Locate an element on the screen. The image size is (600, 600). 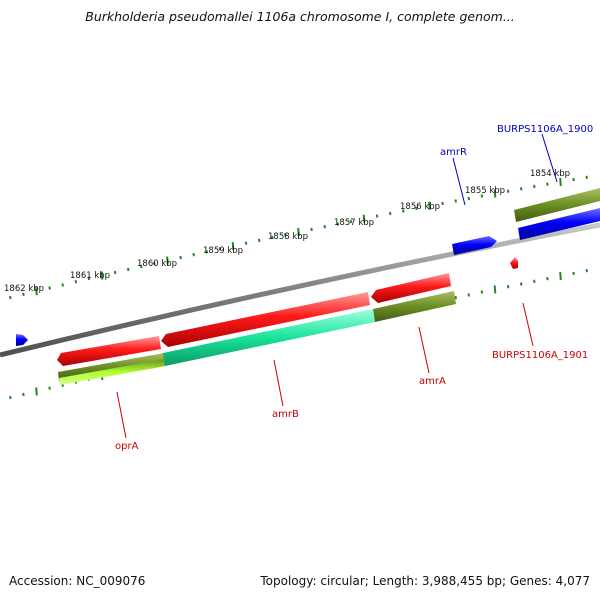
tick-label-1861: 1861 kbp is located at coordinates (90, 276).